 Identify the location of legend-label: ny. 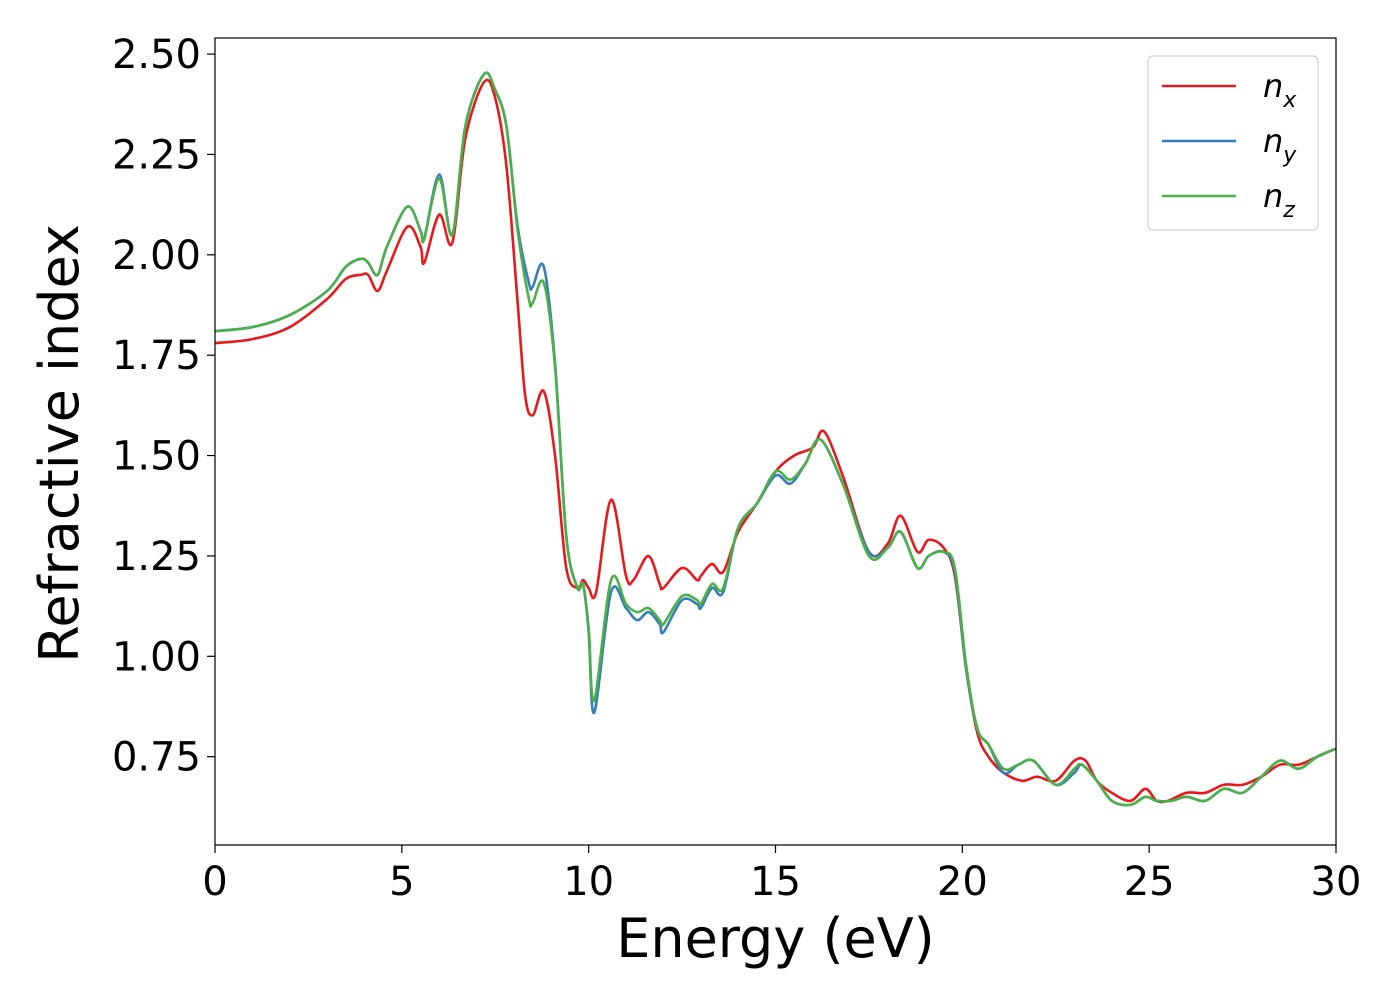
(1280, 145).